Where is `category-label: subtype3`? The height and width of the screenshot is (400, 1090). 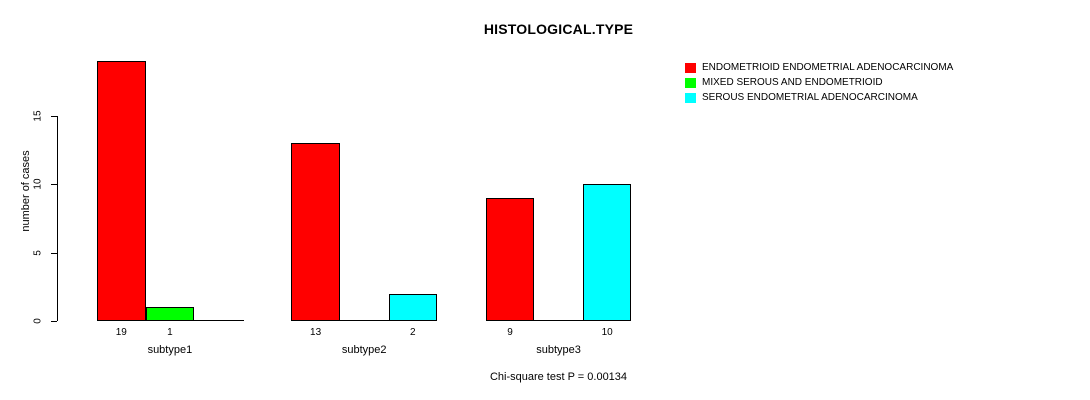
category-label: subtype3 is located at coordinates (558, 350).